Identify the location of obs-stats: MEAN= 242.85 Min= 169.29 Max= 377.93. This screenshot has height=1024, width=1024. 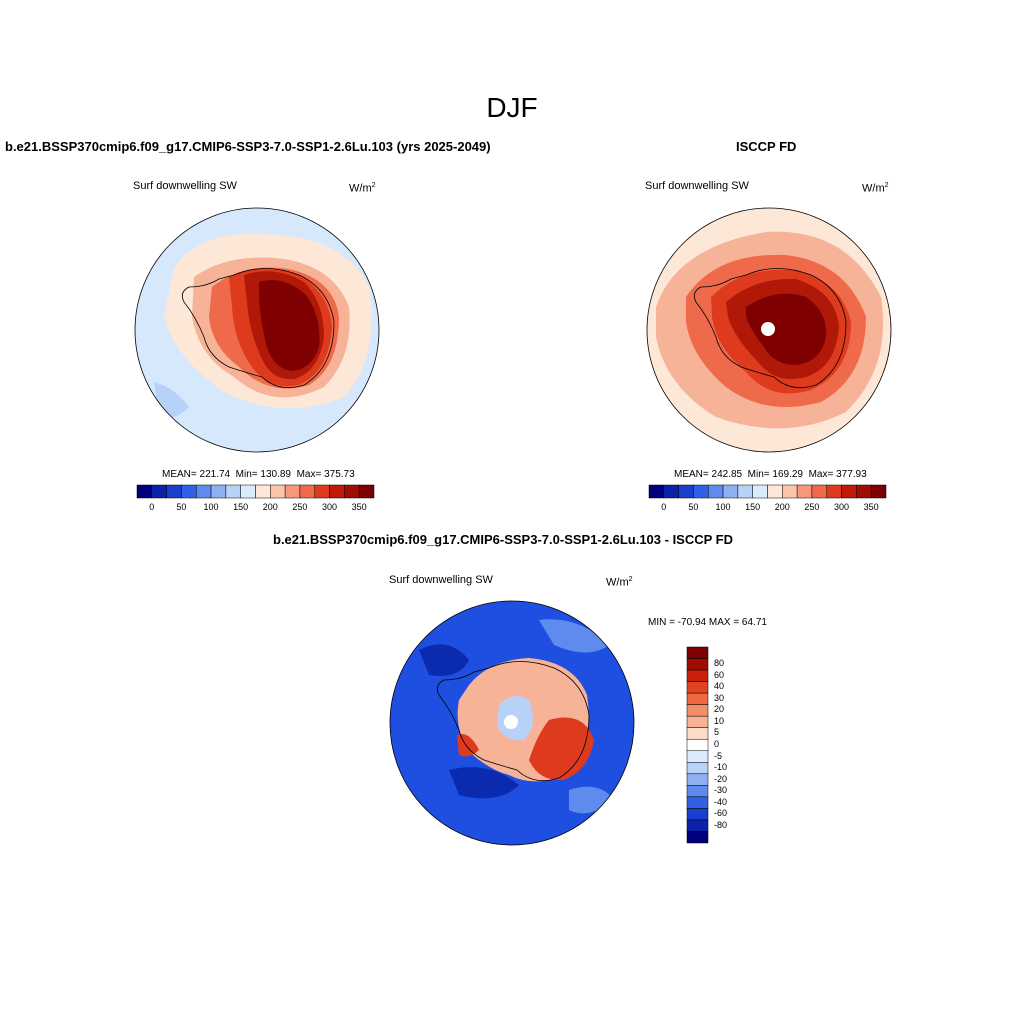
(770, 474).